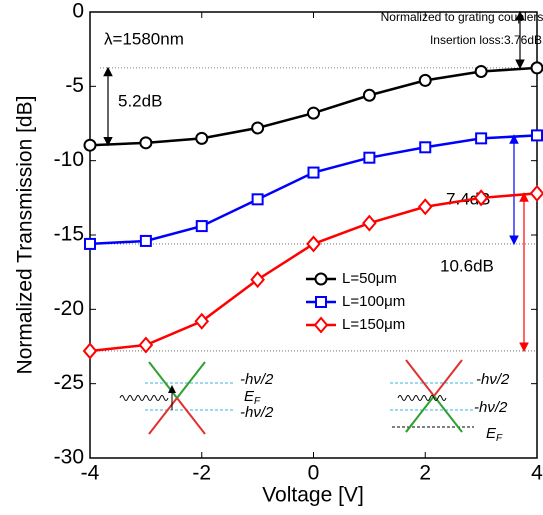 The image size is (543, 515). Describe the element at coordinates (69, 159) in the screenshot. I see `y-tick-label: -10` at that location.